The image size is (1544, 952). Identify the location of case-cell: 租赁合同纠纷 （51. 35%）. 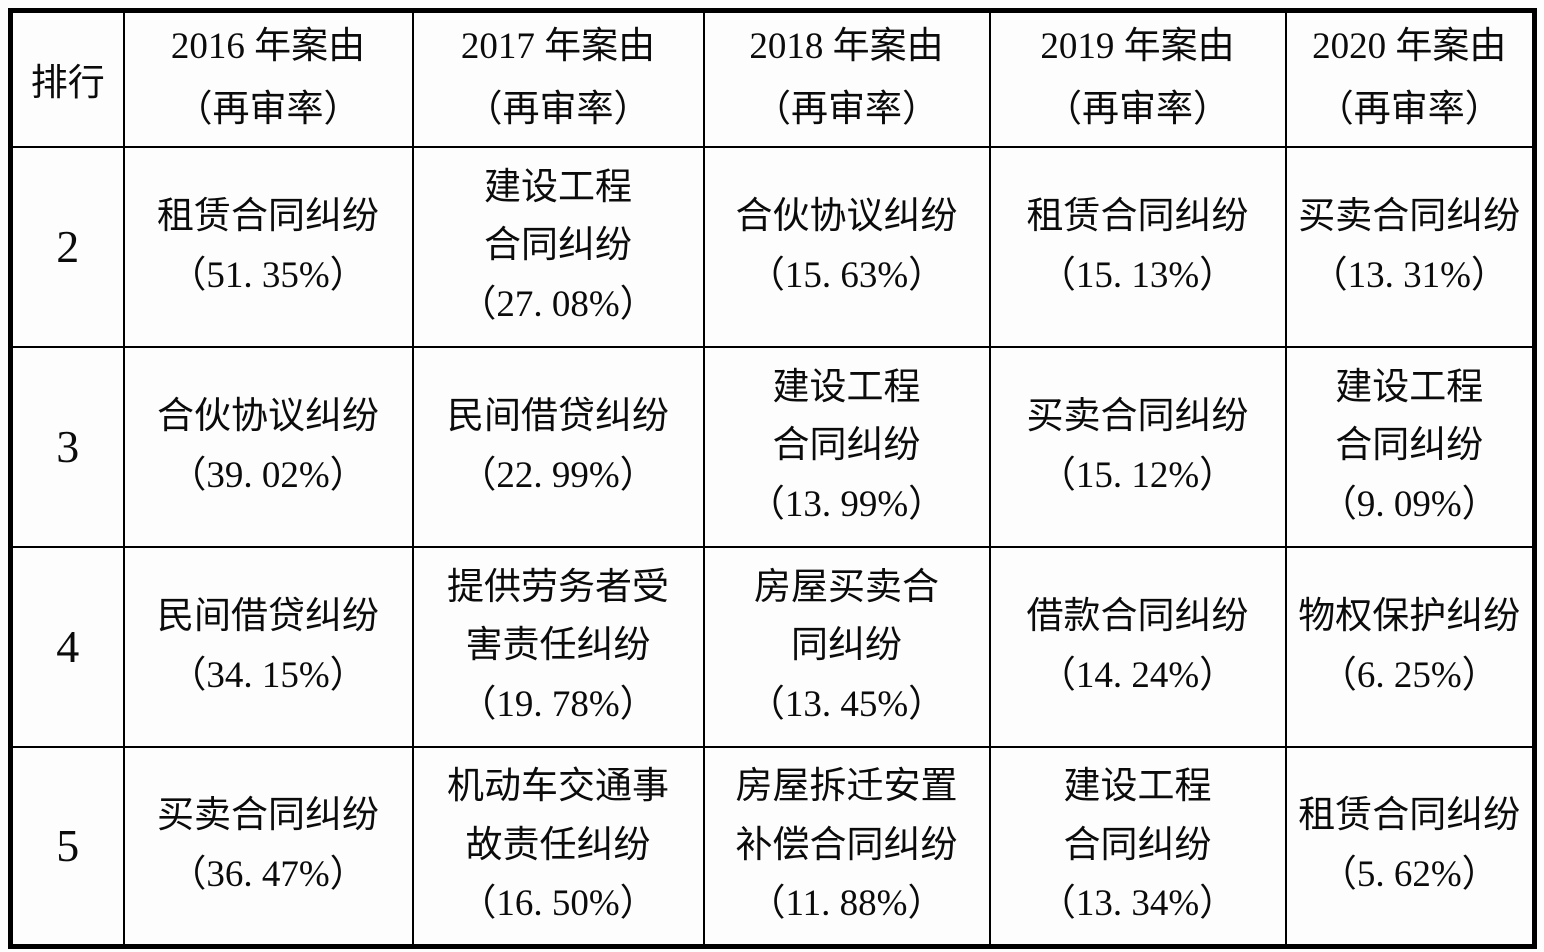
(268, 246).